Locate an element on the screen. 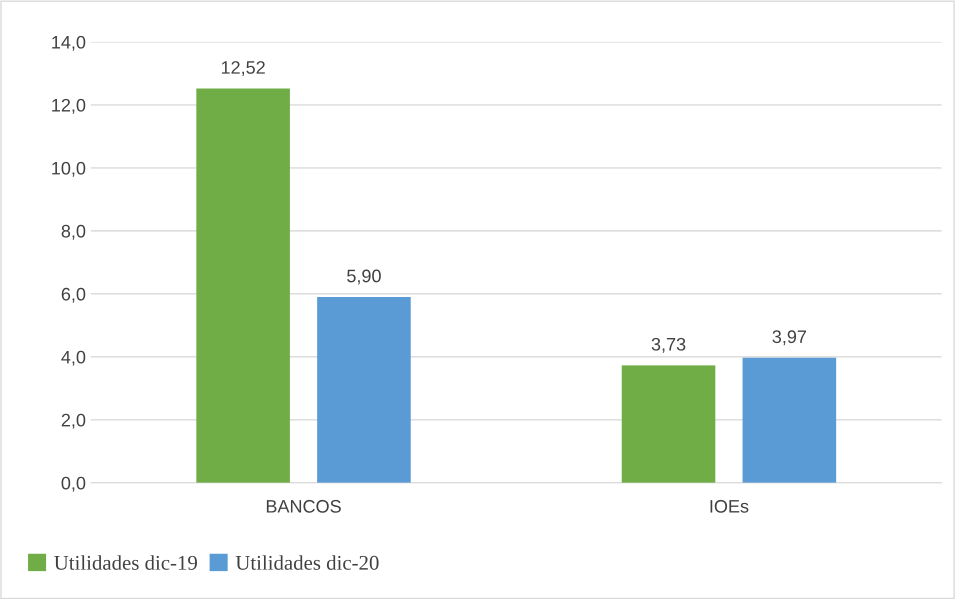 Image resolution: width=956 pixels, height=599 pixels. y-tick-label: 10,0 is located at coordinates (69, 169).